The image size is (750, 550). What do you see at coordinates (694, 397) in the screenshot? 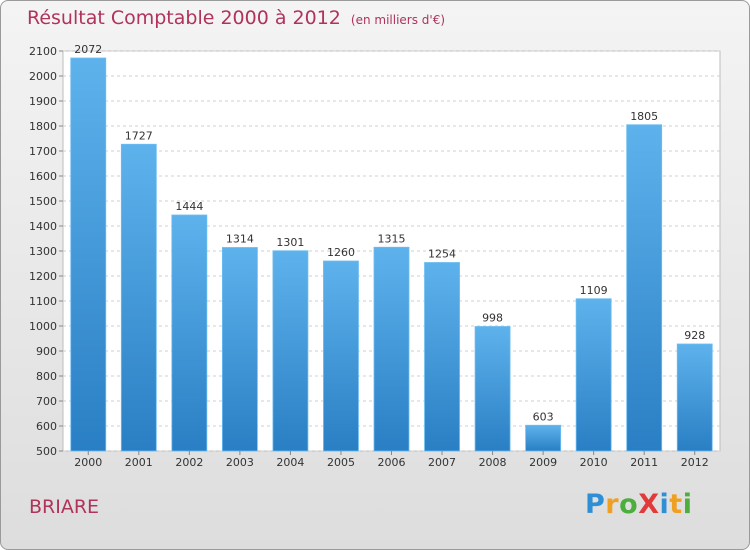
I see `bar-2012` at bounding box center [694, 397].